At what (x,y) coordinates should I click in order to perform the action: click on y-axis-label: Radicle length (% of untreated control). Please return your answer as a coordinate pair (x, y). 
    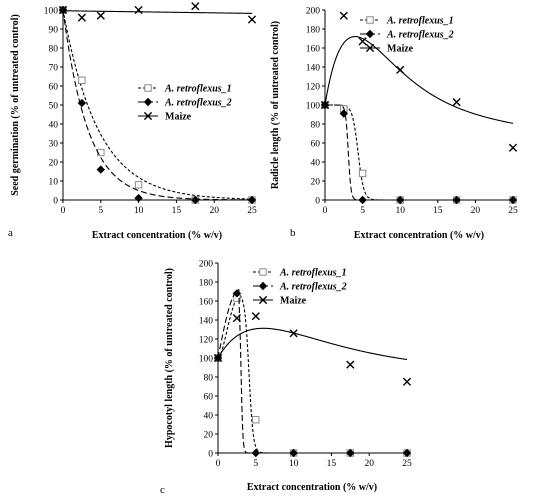
    Looking at the image, I should click on (275, 105).